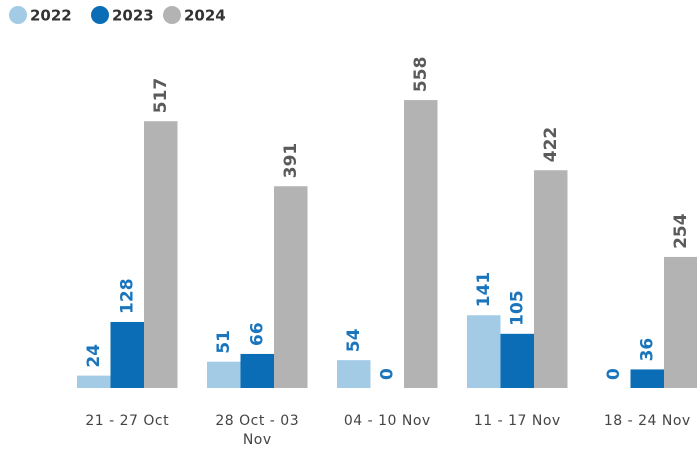 The image size is (697, 456). Describe the element at coordinates (551, 145) in the screenshot. I see `value-label: 422` at that location.